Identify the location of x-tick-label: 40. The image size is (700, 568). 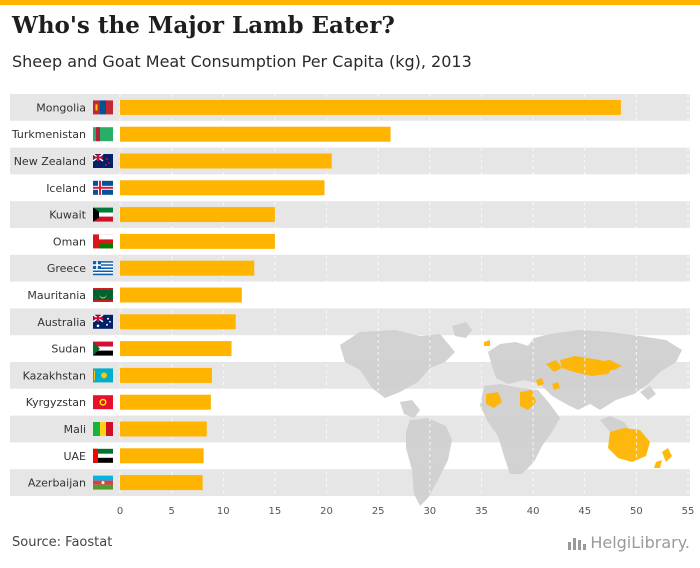
(533, 511).